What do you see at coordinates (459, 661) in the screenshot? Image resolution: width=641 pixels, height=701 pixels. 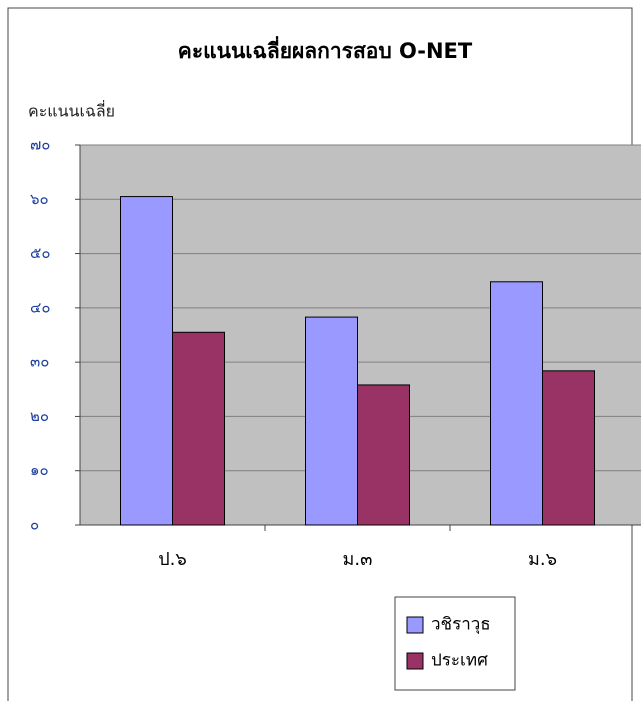 I see `legend-label: ประเทศ` at bounding box center [459, 661].